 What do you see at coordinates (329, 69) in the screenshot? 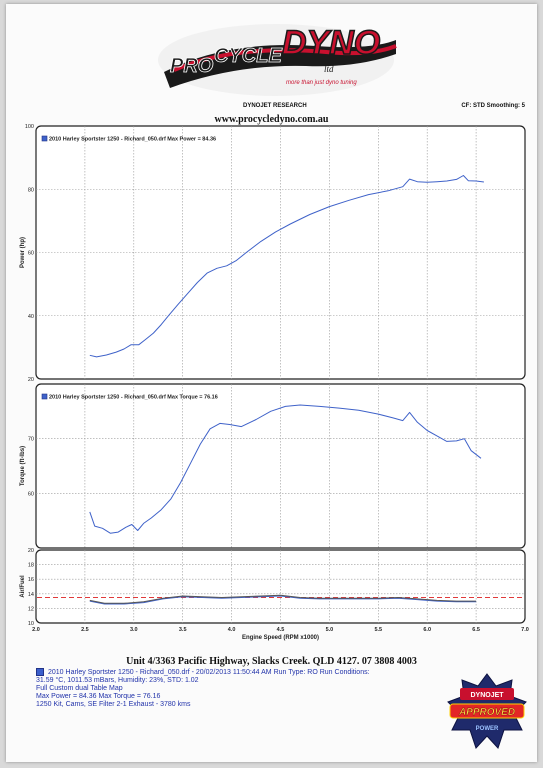
I see `logo-ltd-text: ltd` at bounding box center [329, 69].